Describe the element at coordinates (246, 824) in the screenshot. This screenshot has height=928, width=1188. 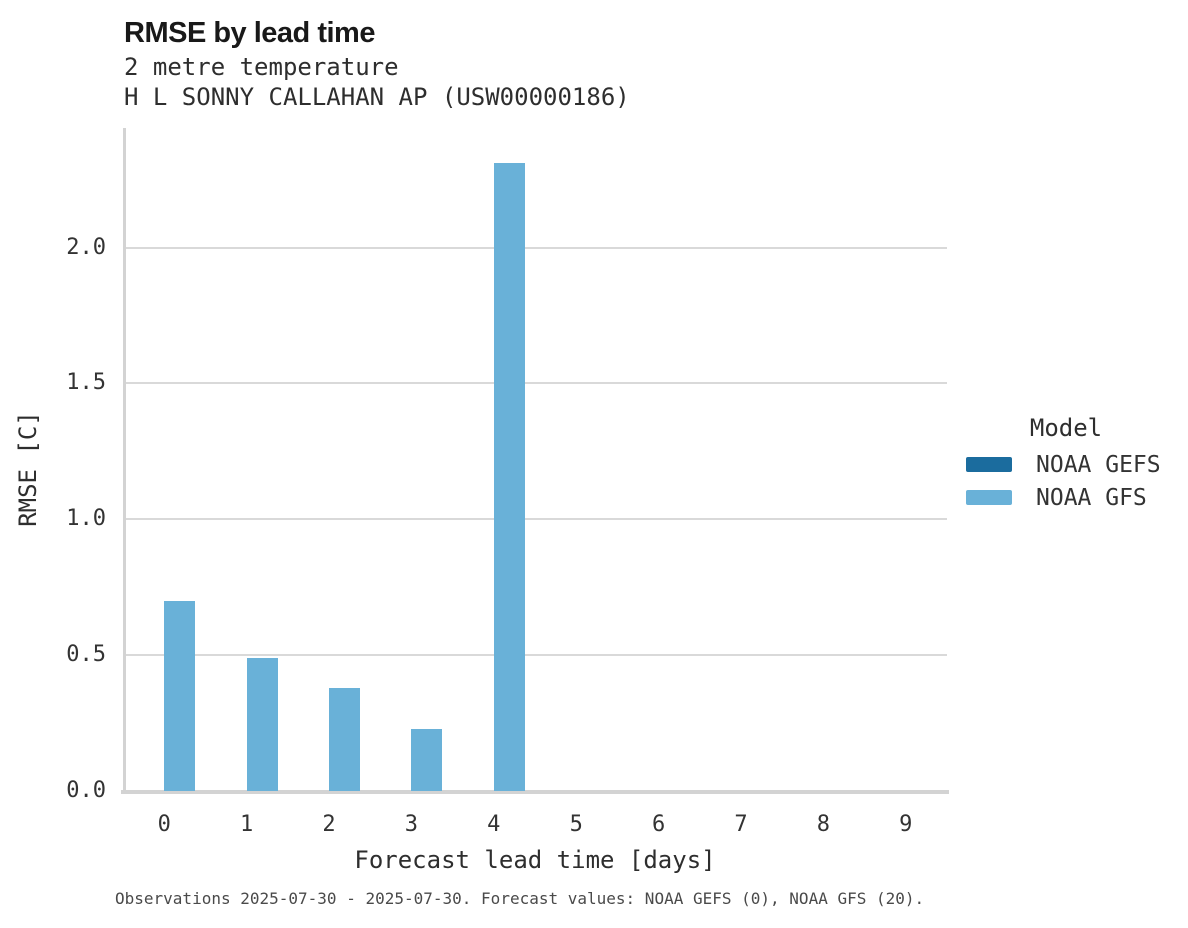
I see `x-tick-label: 1` at that location.